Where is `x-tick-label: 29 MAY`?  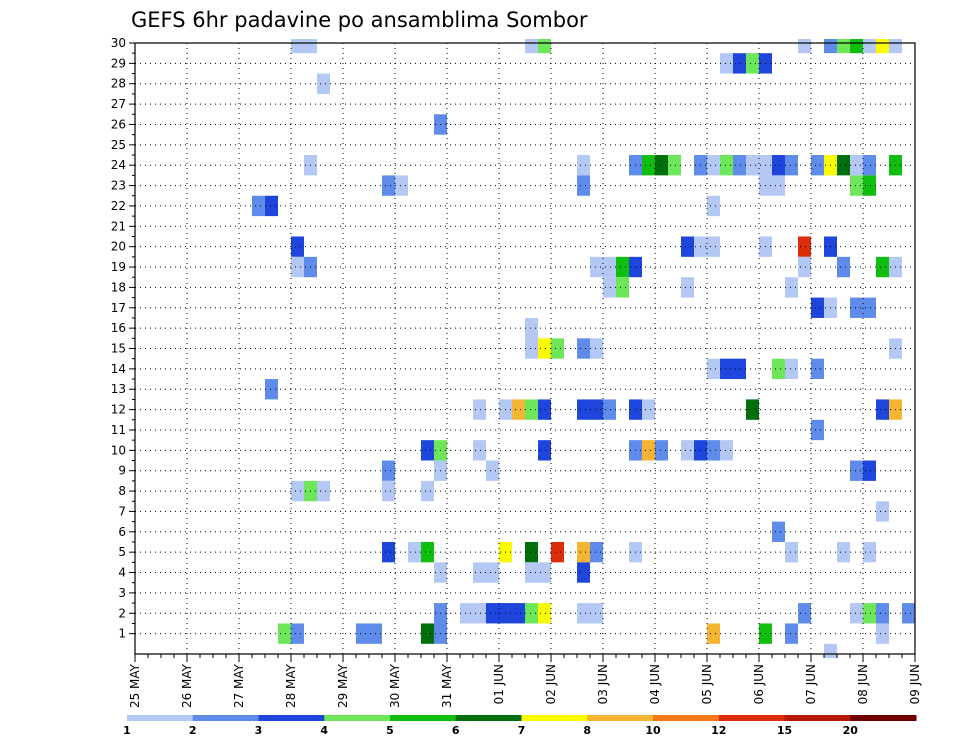
x-tick-label: 29 MAY is located at coordinates (343, 685).